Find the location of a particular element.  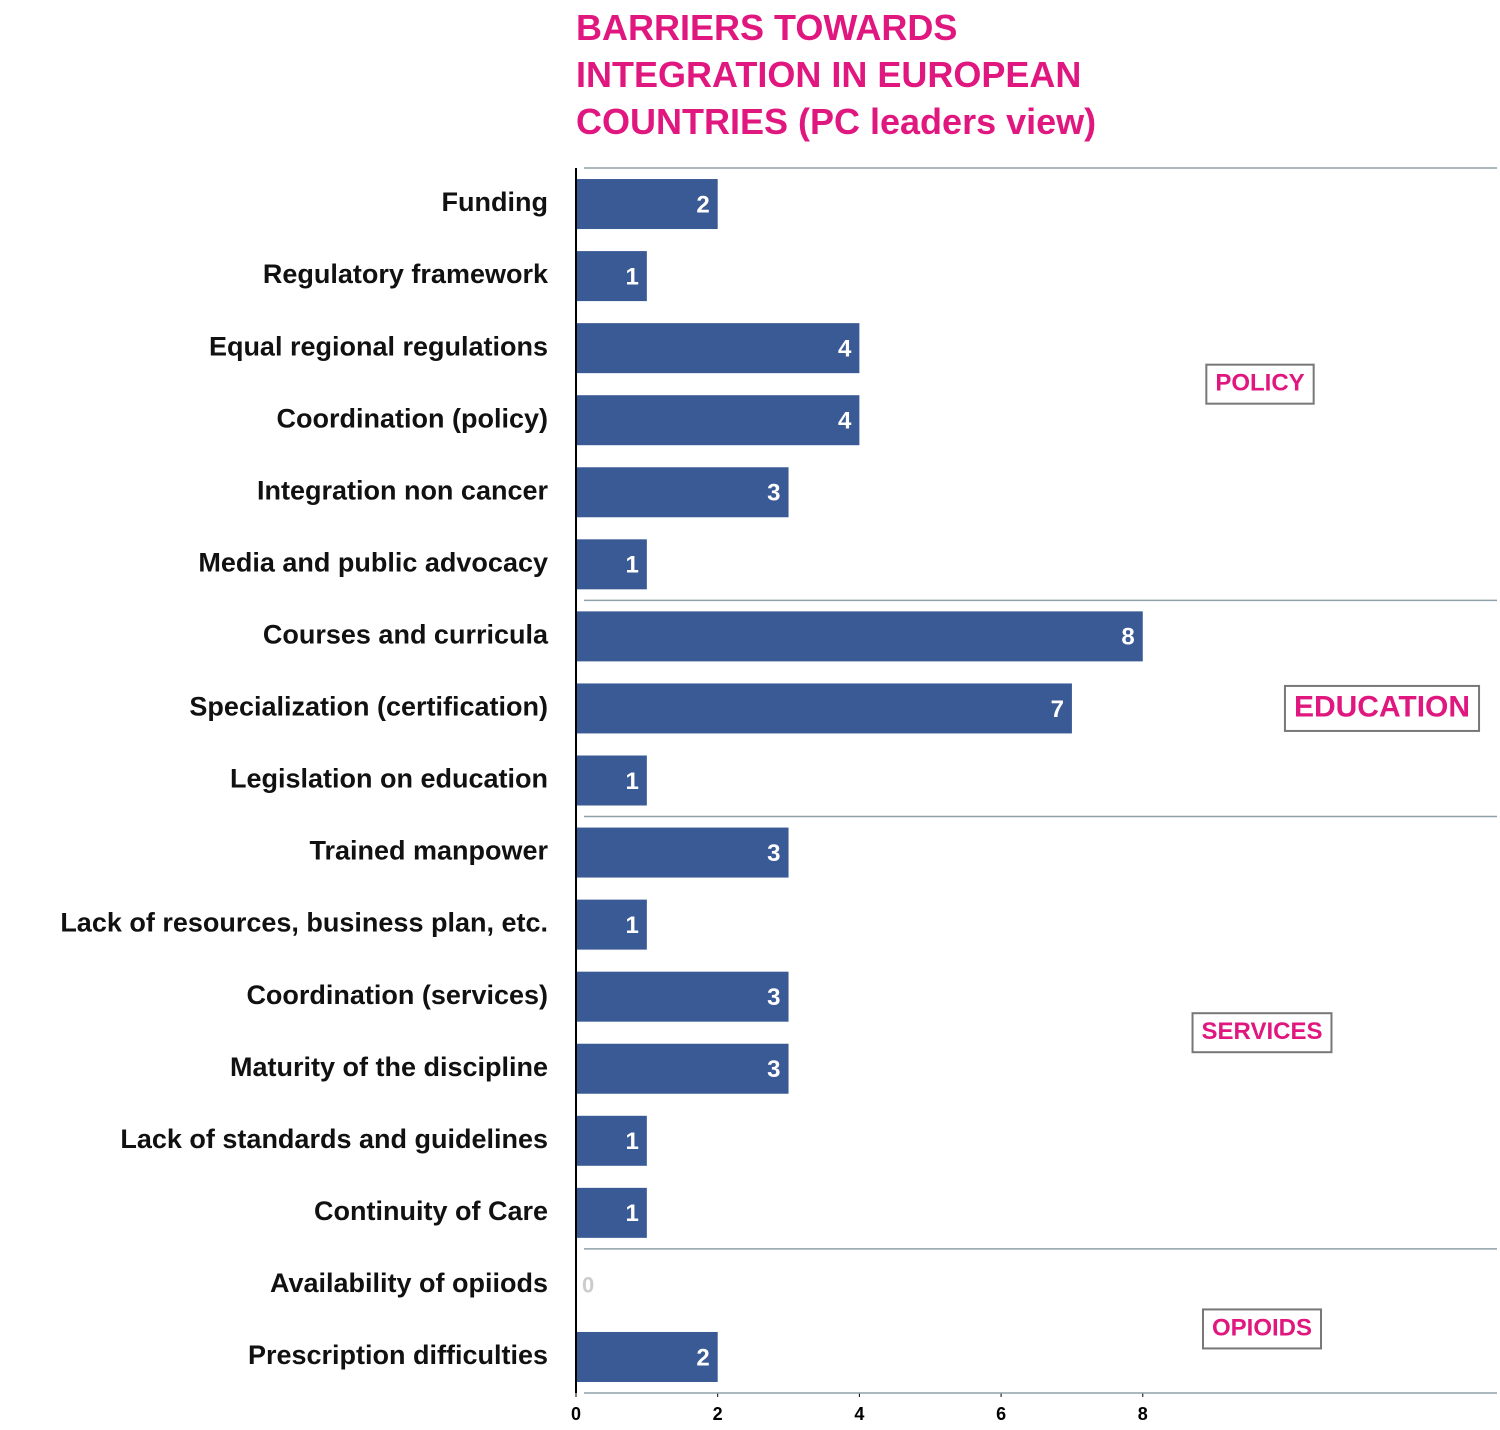

y-tick-label: Availability of opiiods is located at coordinates (409, 1283).